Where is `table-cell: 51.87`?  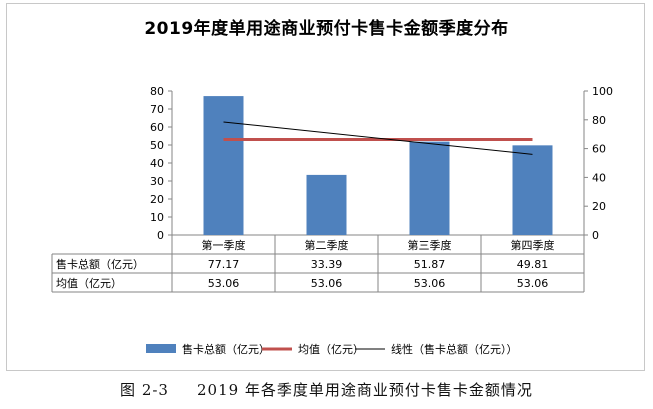 table-cell: 51.87 is located at coordinates (430, 264).